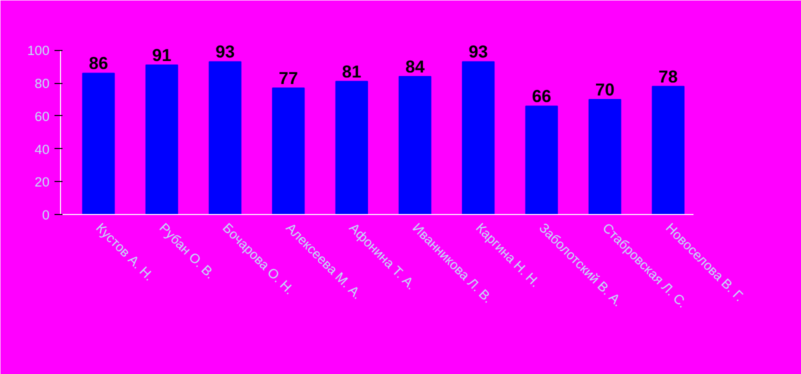  What do you see at coordinates (668, 76) in the screenshot?
I see `data-label: 78` at bounding box center [668, 76].